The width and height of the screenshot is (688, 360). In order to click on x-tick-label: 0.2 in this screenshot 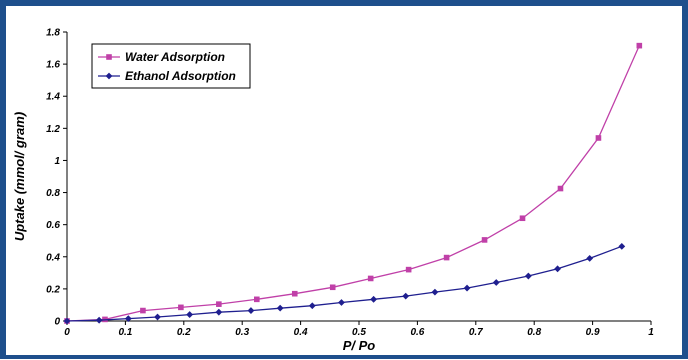, I will do `click(184, 332)`.